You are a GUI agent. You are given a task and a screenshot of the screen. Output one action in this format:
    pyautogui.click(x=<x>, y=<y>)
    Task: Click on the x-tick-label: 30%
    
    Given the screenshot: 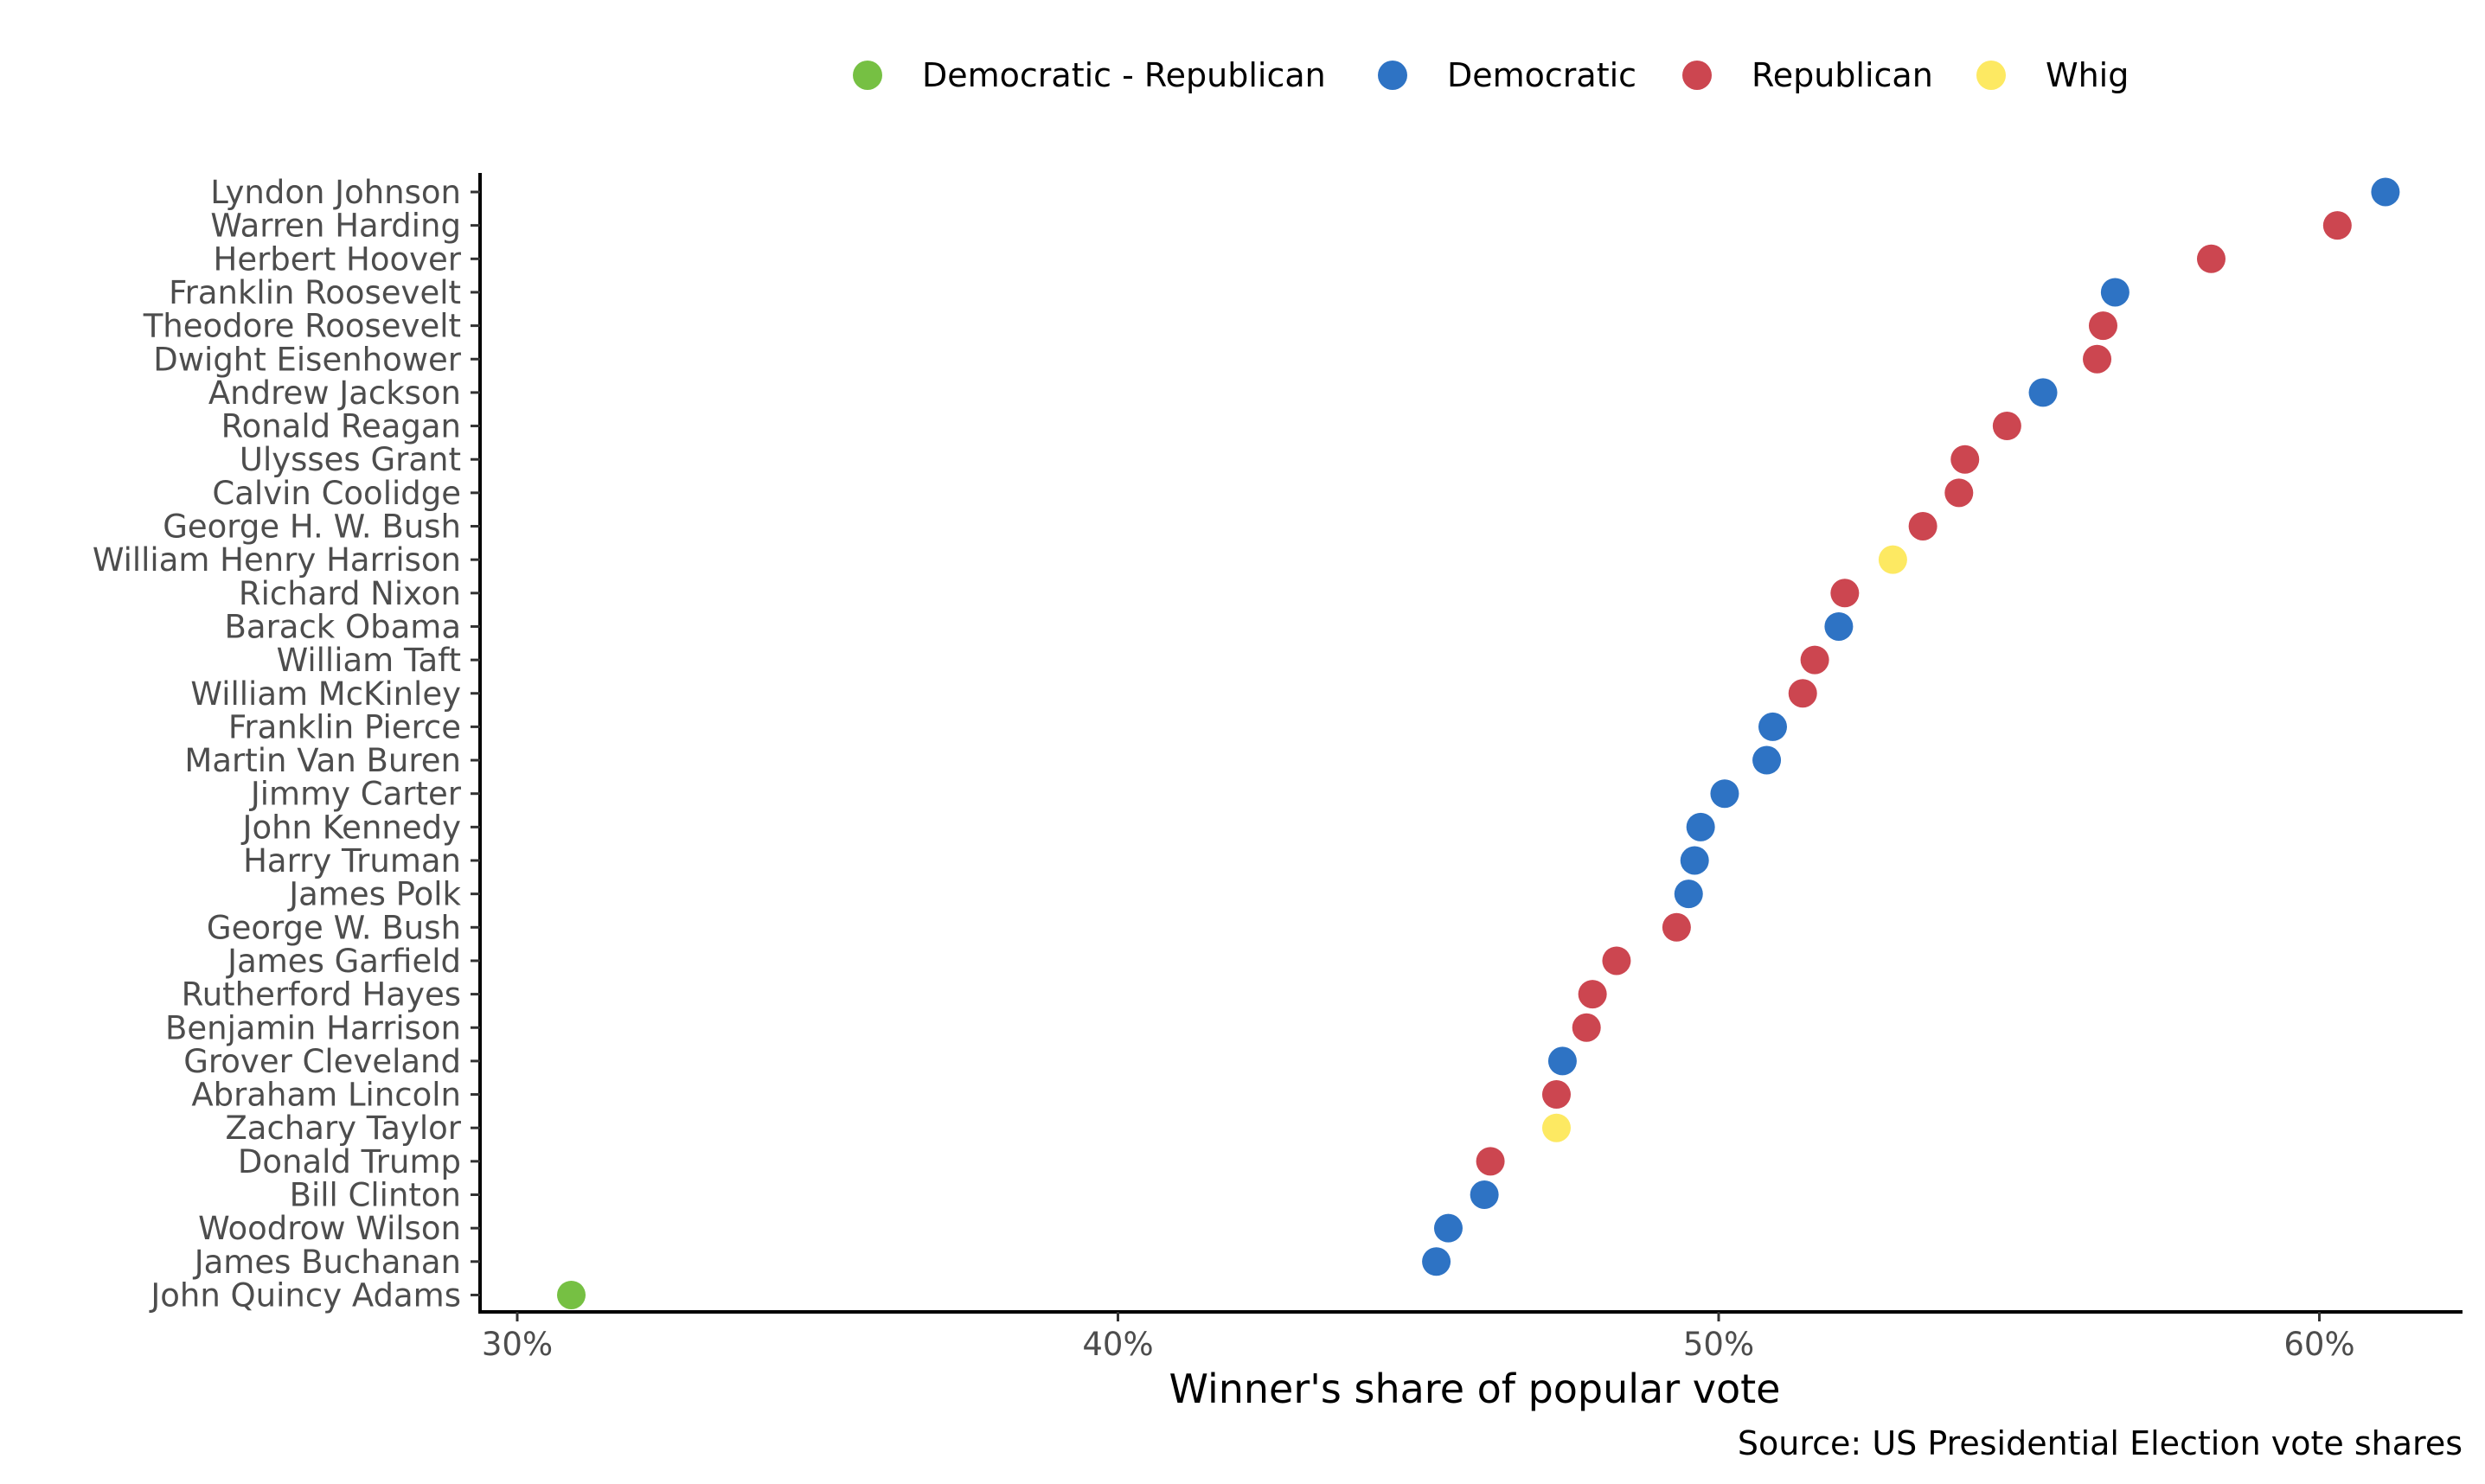 What is the action you would take?
    pyautogui.click(x=517, y=1344)
    